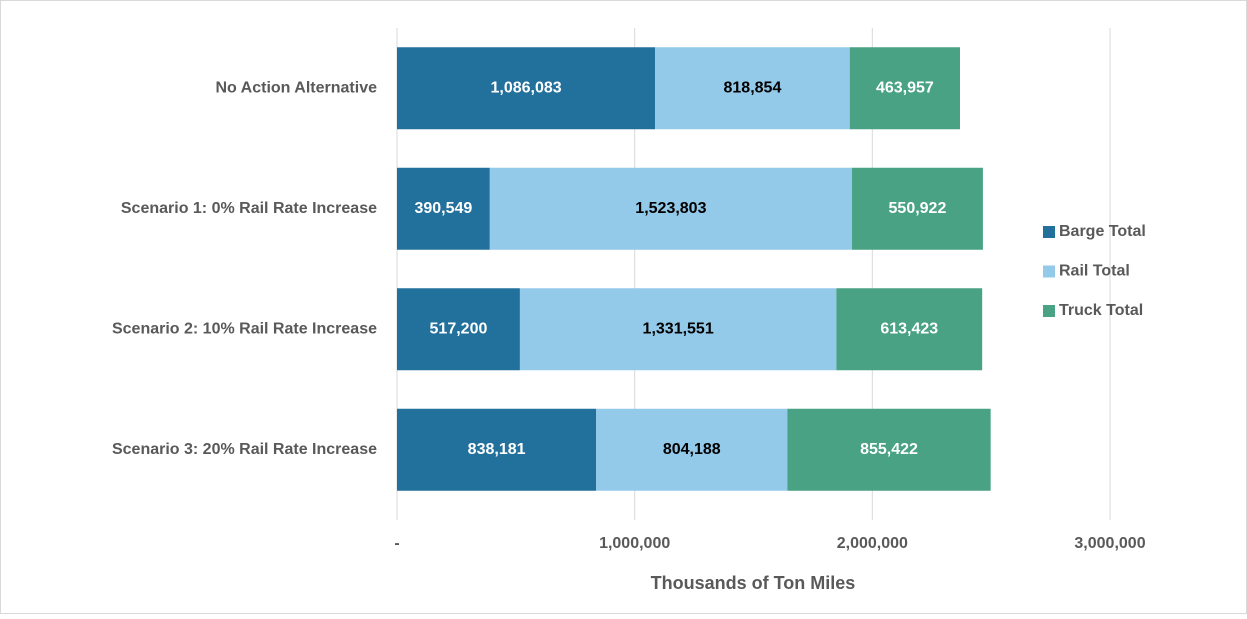 Image resolution: width=1247 pixels, height=619 pixels. I want to click on data-label: 818,854, so click(753, 87).